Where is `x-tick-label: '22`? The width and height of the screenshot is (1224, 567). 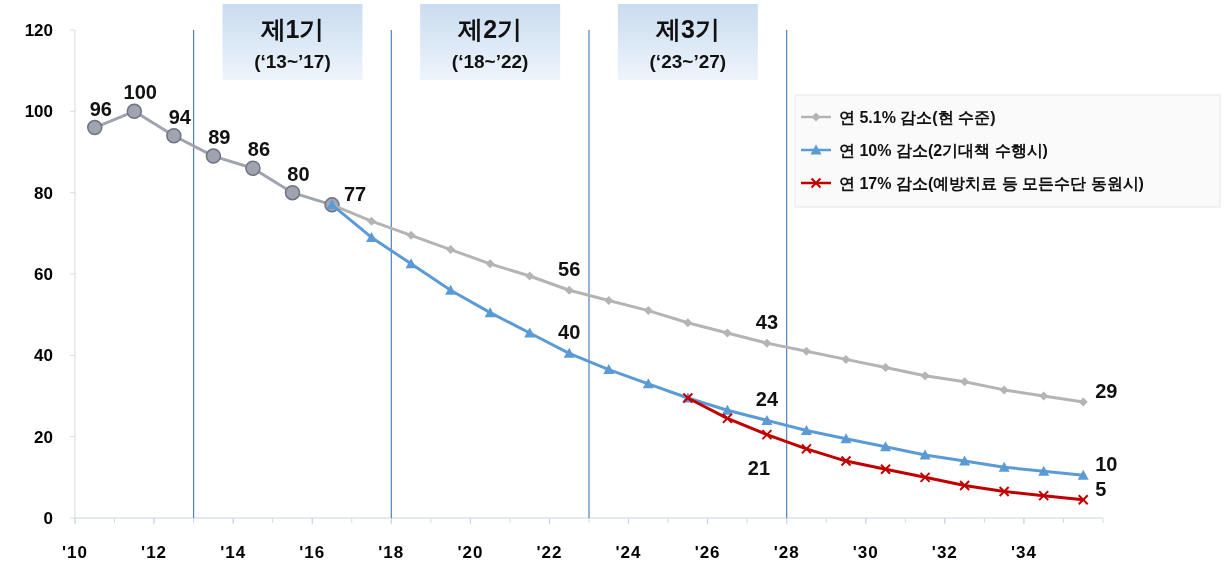
x-tick-label: '22 is located at coordinates (549, 552).